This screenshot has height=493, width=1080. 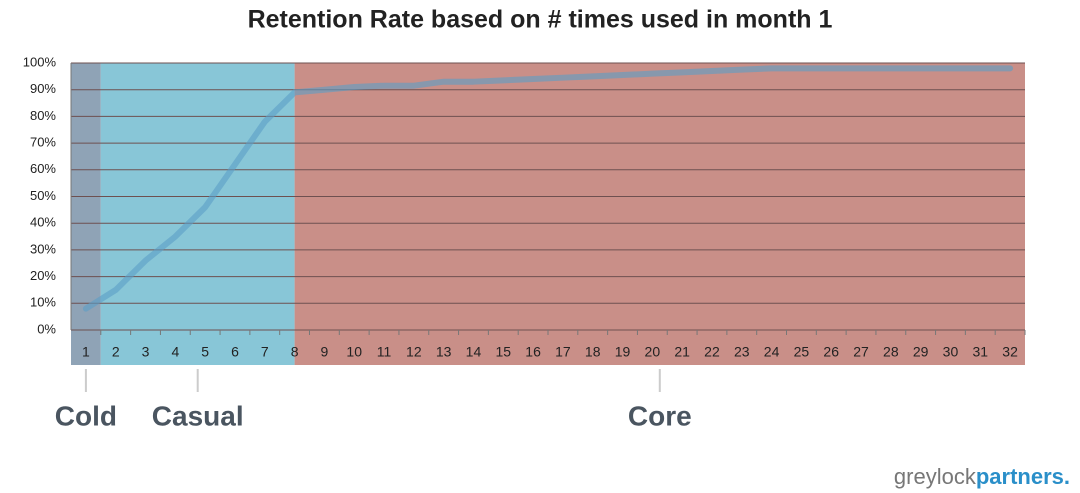 I want to click on x-tick-label: 10, so click(x=354, y=352).